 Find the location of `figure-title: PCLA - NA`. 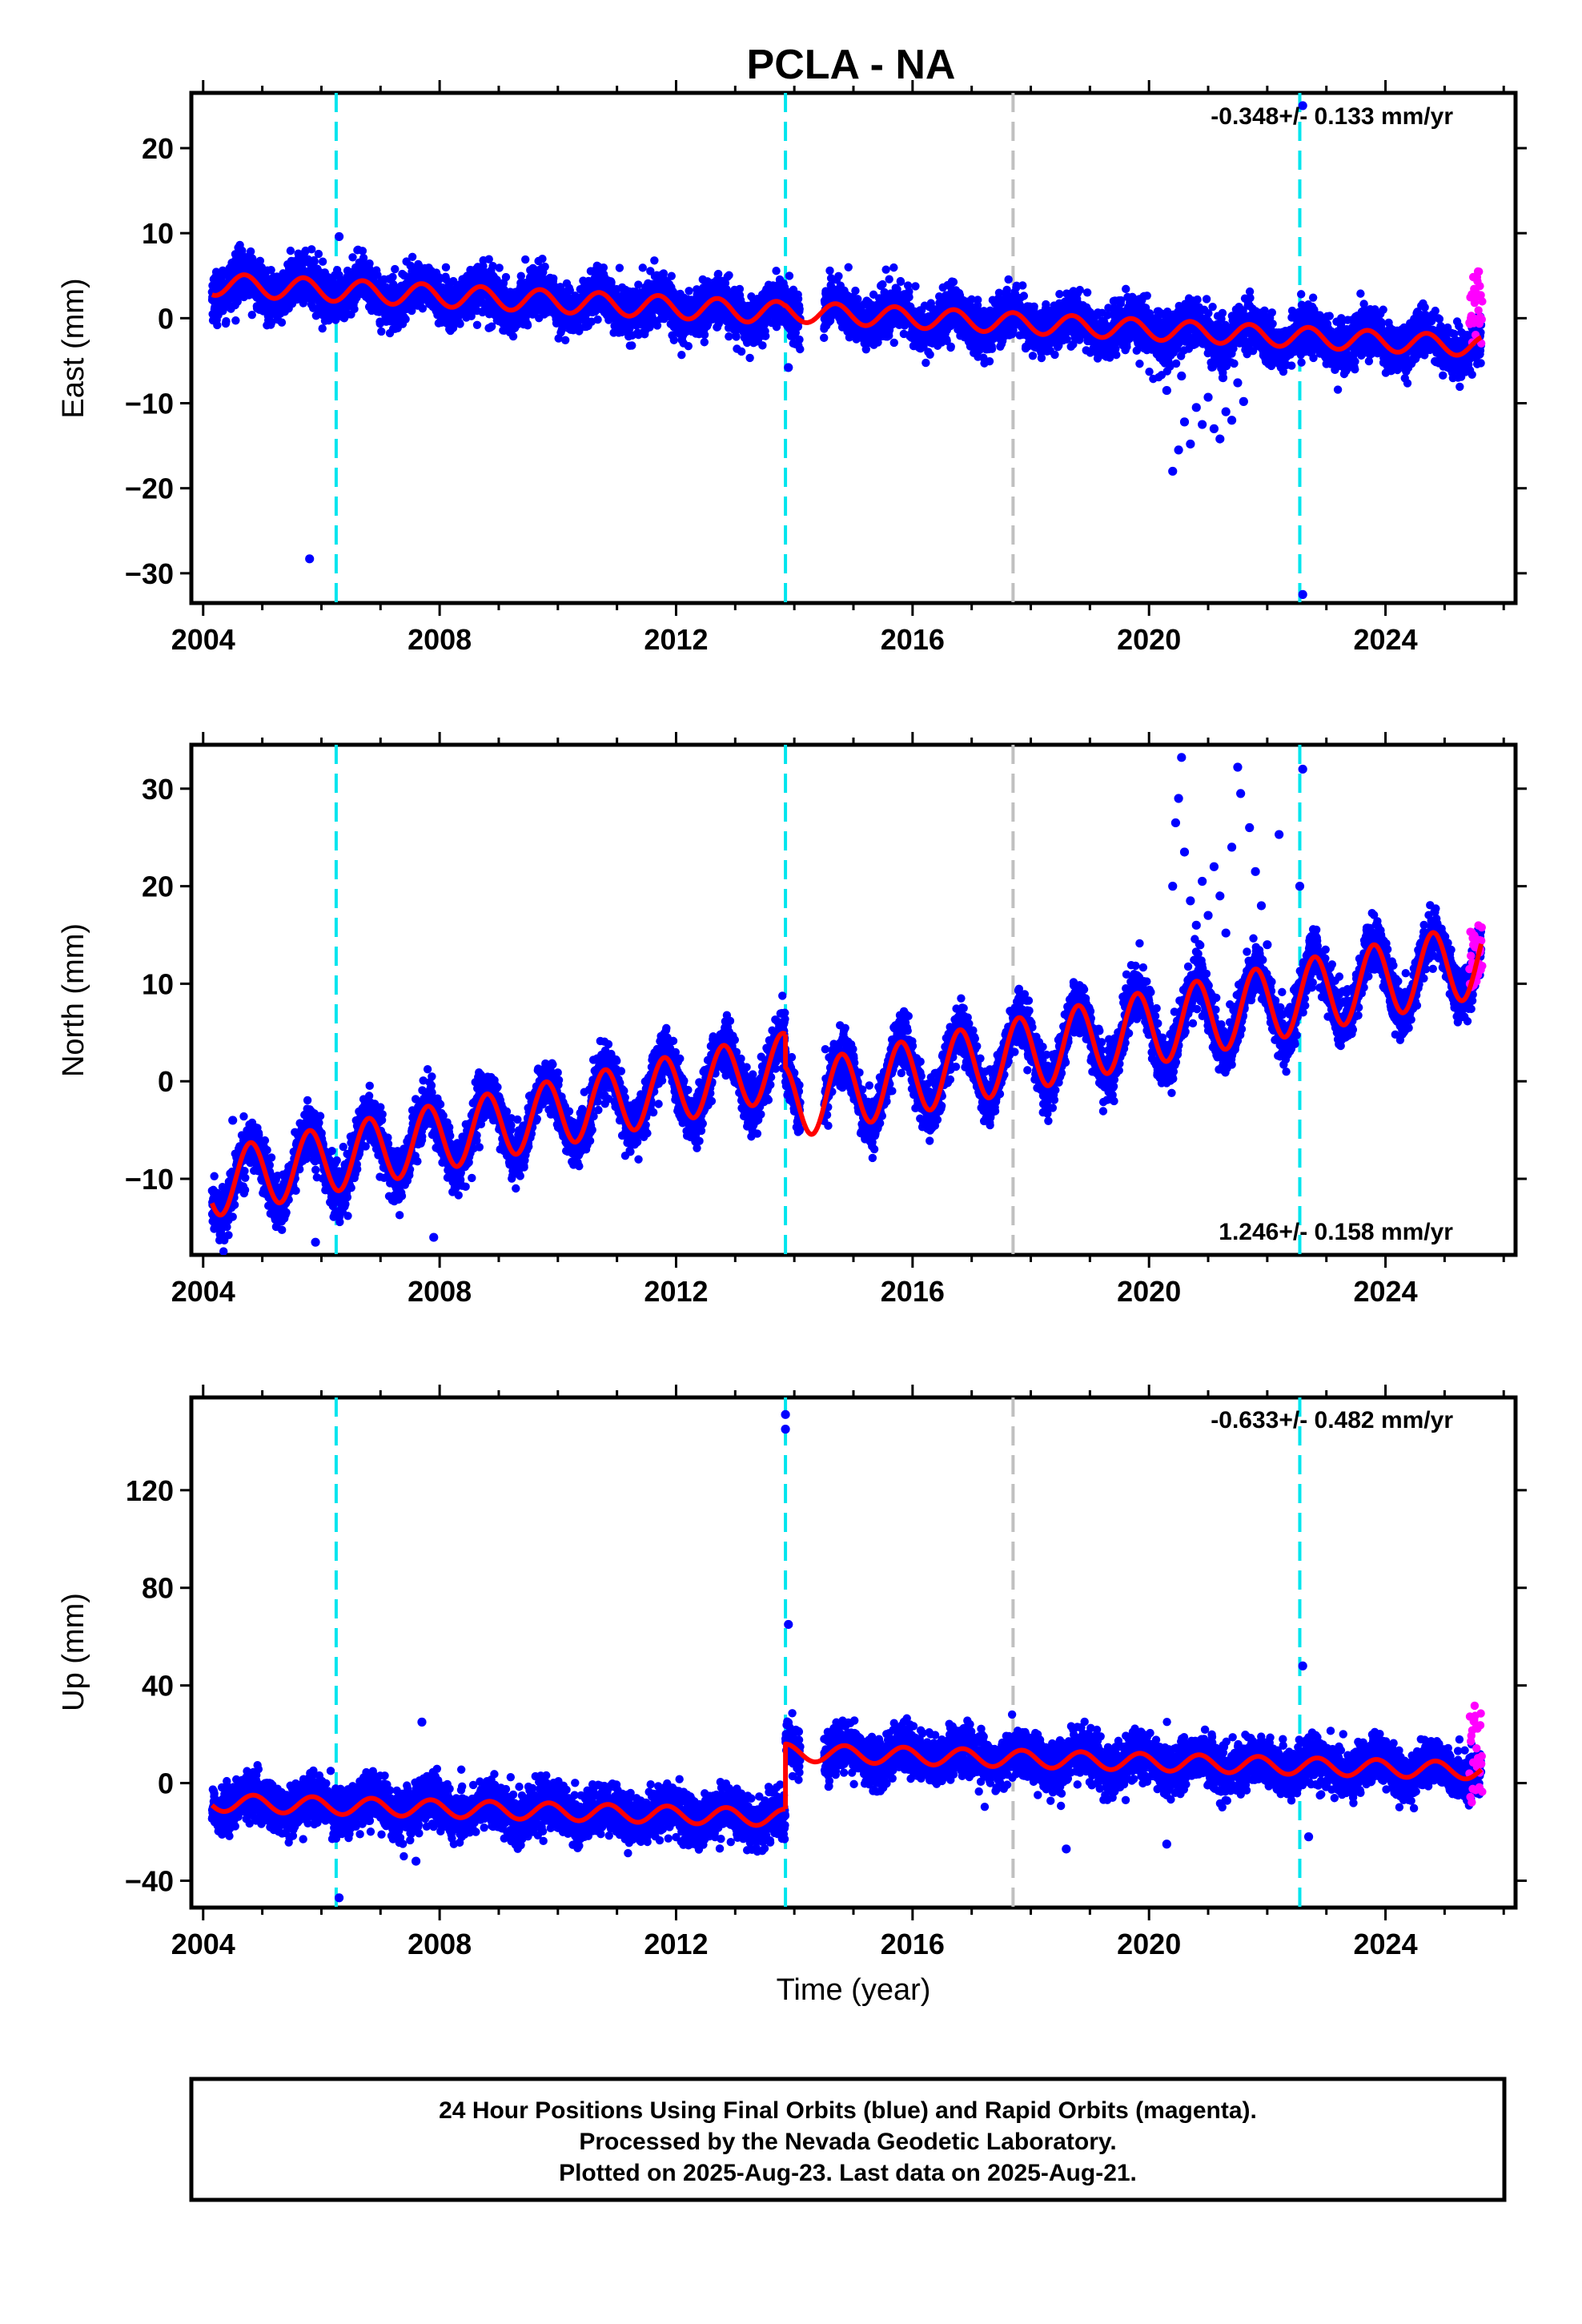

figure-title: PCLA - NA is located at coordinates (851, 65).